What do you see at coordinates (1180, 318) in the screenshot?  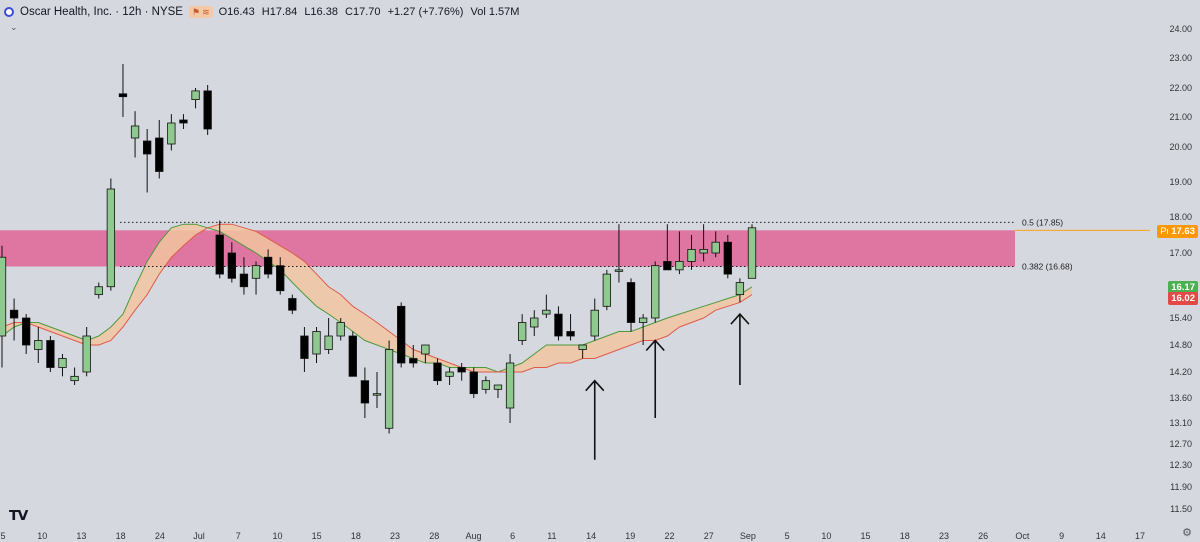 I see `price-tick-label: 15.40` at bounding box center [1180, 318].